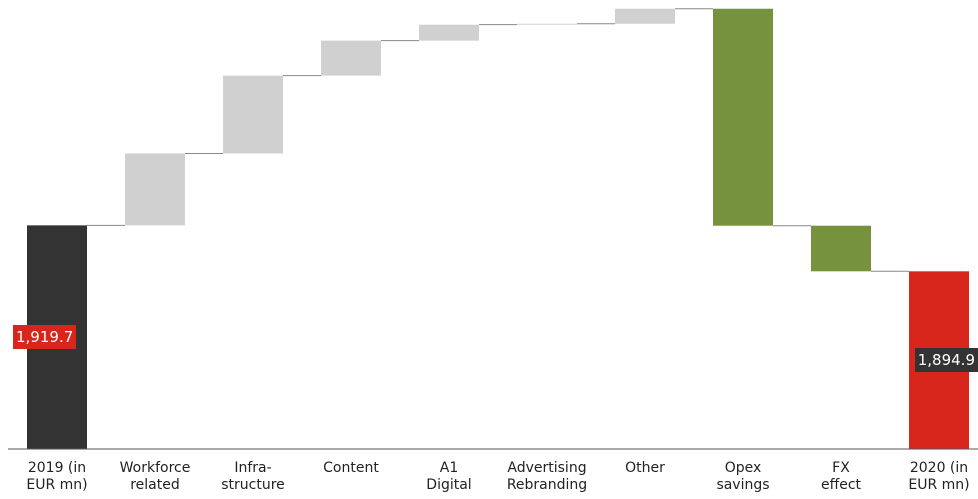 The image size is (978, 499). What do you see at coordinates (351, 468) in the screenshot?
I see `x-tick-label: Content` at bounding box center [351, 468].